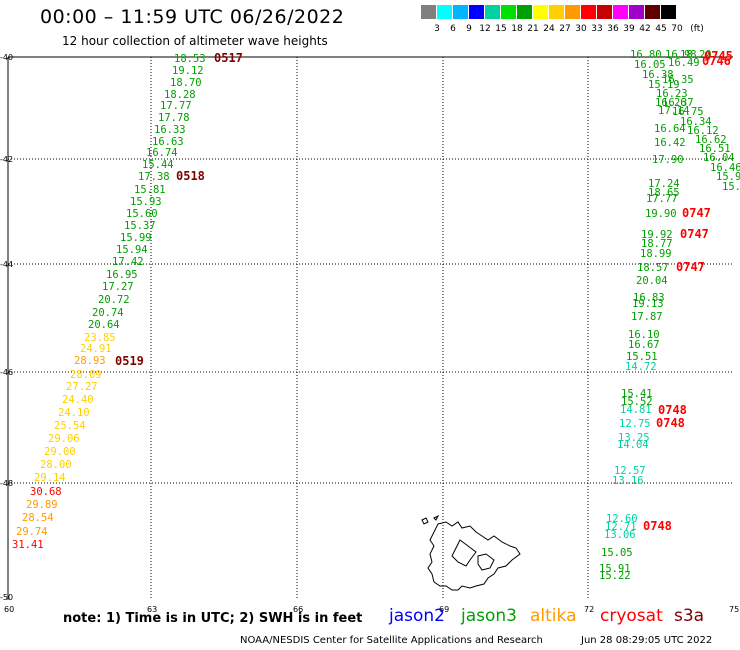 Image resolution: width=740 pixels, height=650 pixels. Describe the element at coordinates (637, 402) in the screenshot. I see `wave-height-value: 15.52` at that location.